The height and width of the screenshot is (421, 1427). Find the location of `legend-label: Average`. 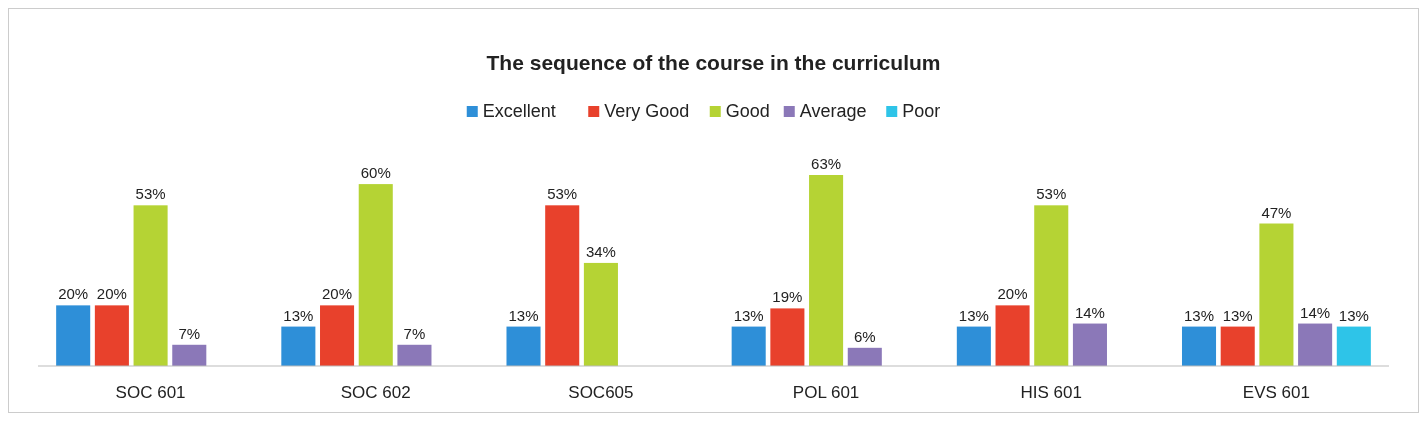

legend-label: Average is located at coordinates (833, 111).